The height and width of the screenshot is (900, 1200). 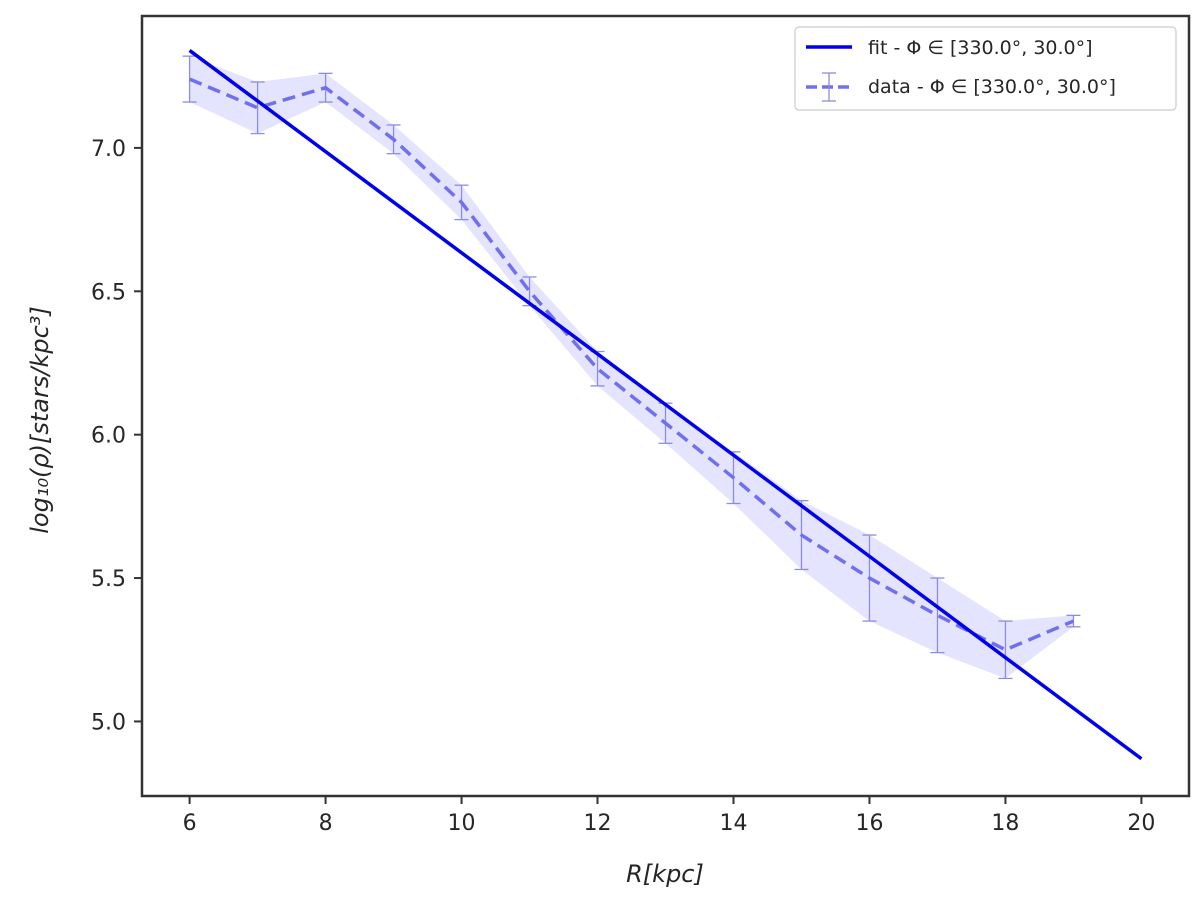 What do you see at coordinates (108, 436) in the screenshot?
I see `y-tick-label: 6.0` at bounding box center [108, 436].